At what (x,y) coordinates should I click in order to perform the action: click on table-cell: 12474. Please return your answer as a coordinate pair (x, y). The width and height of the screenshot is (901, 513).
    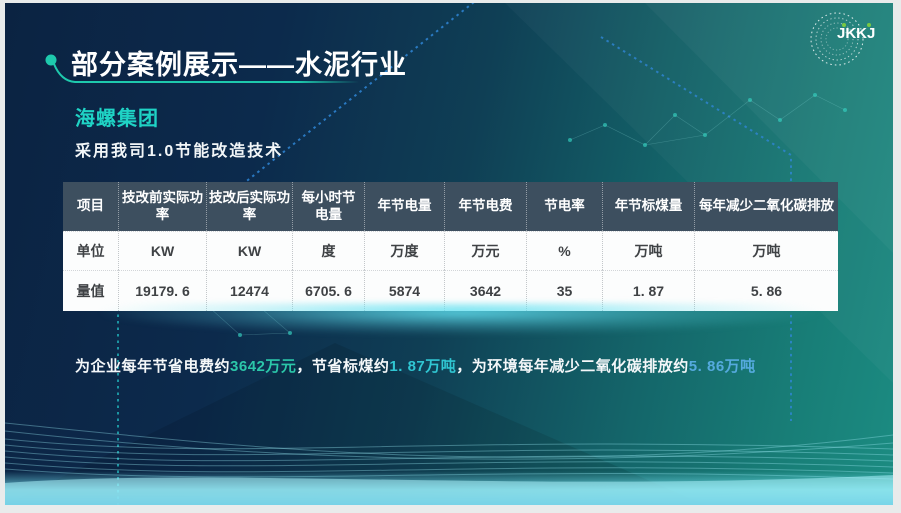
    Looking at the image, I should click on (249, 290).